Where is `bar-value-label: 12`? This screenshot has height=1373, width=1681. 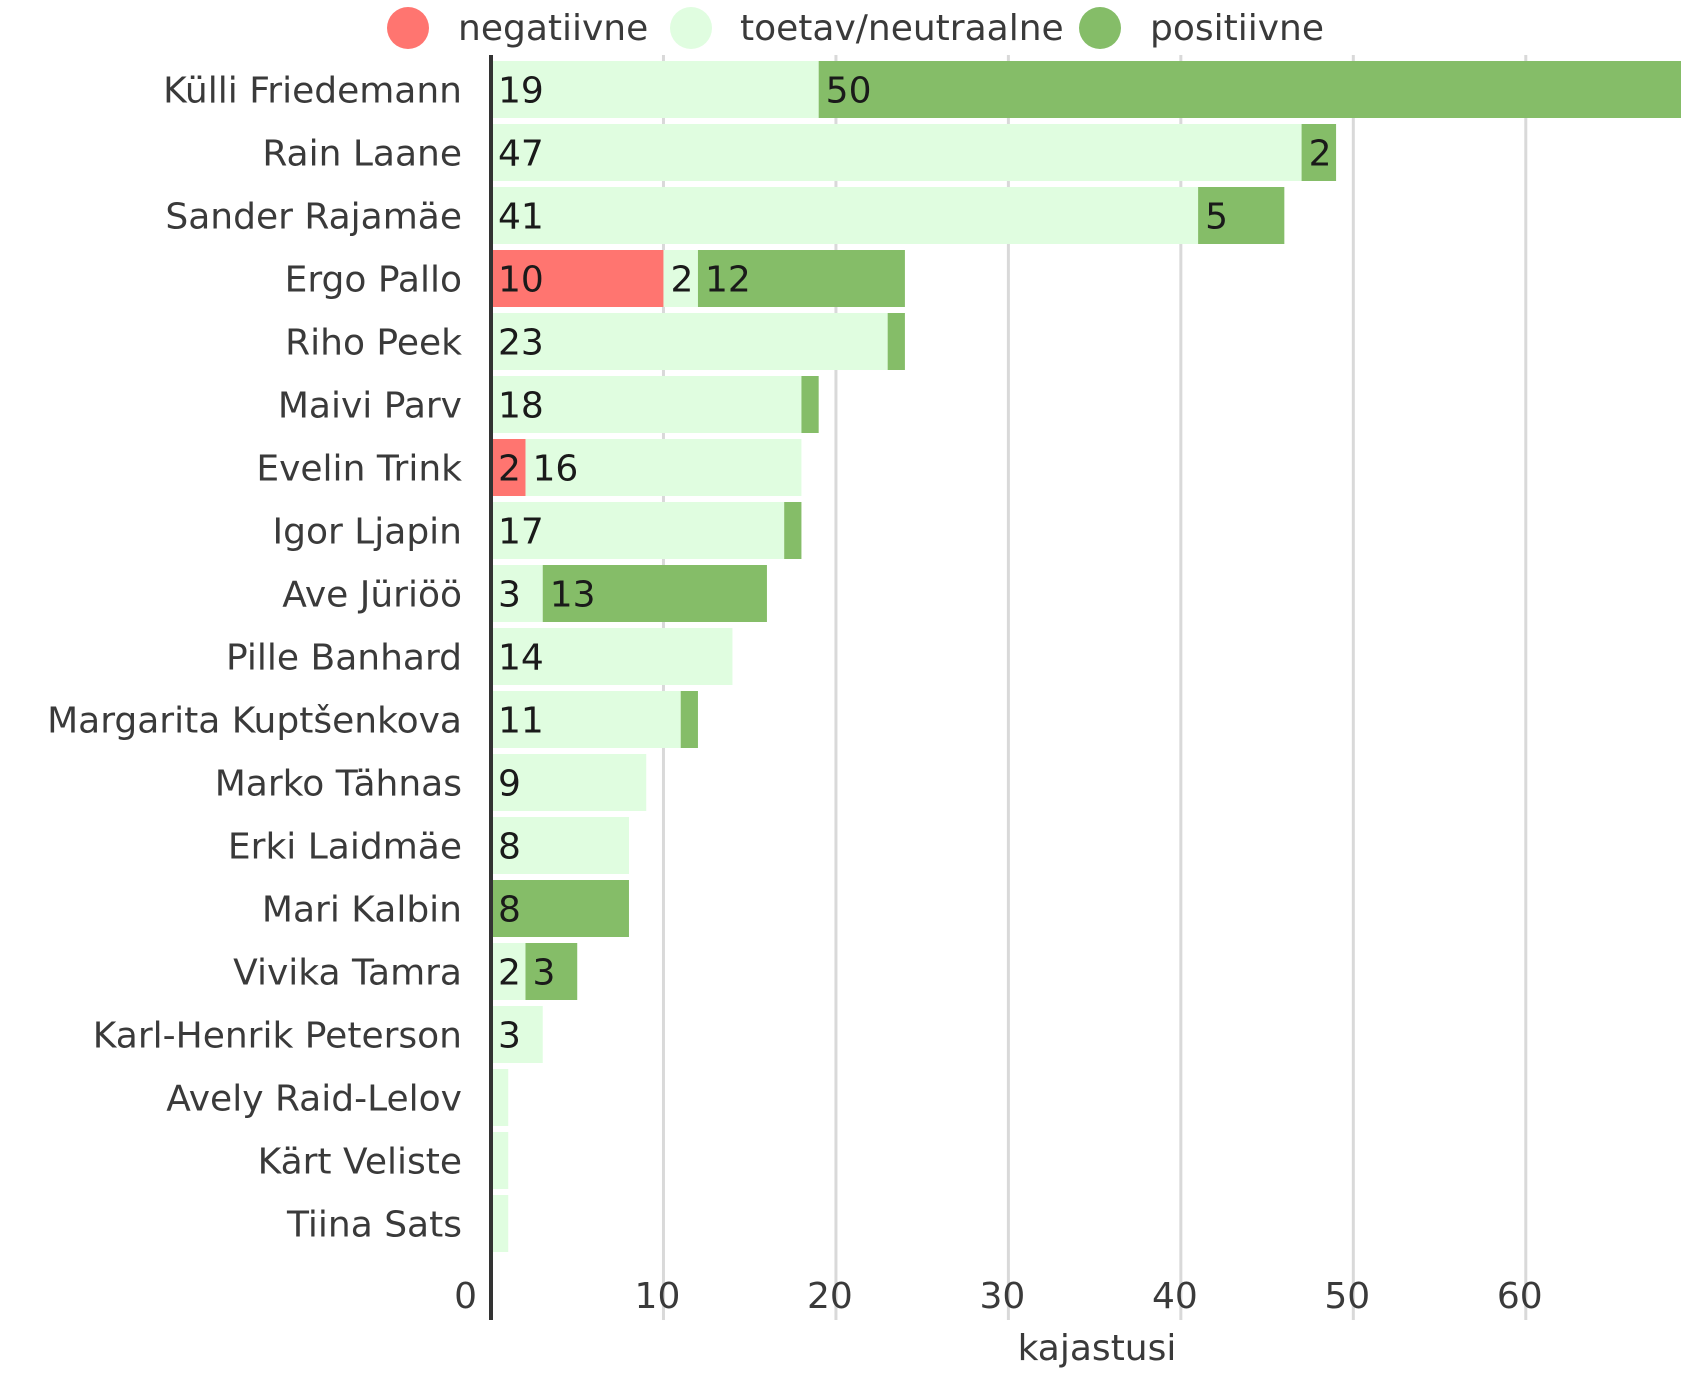 bar-value-label: 12 is located at coordinates (728, 280).